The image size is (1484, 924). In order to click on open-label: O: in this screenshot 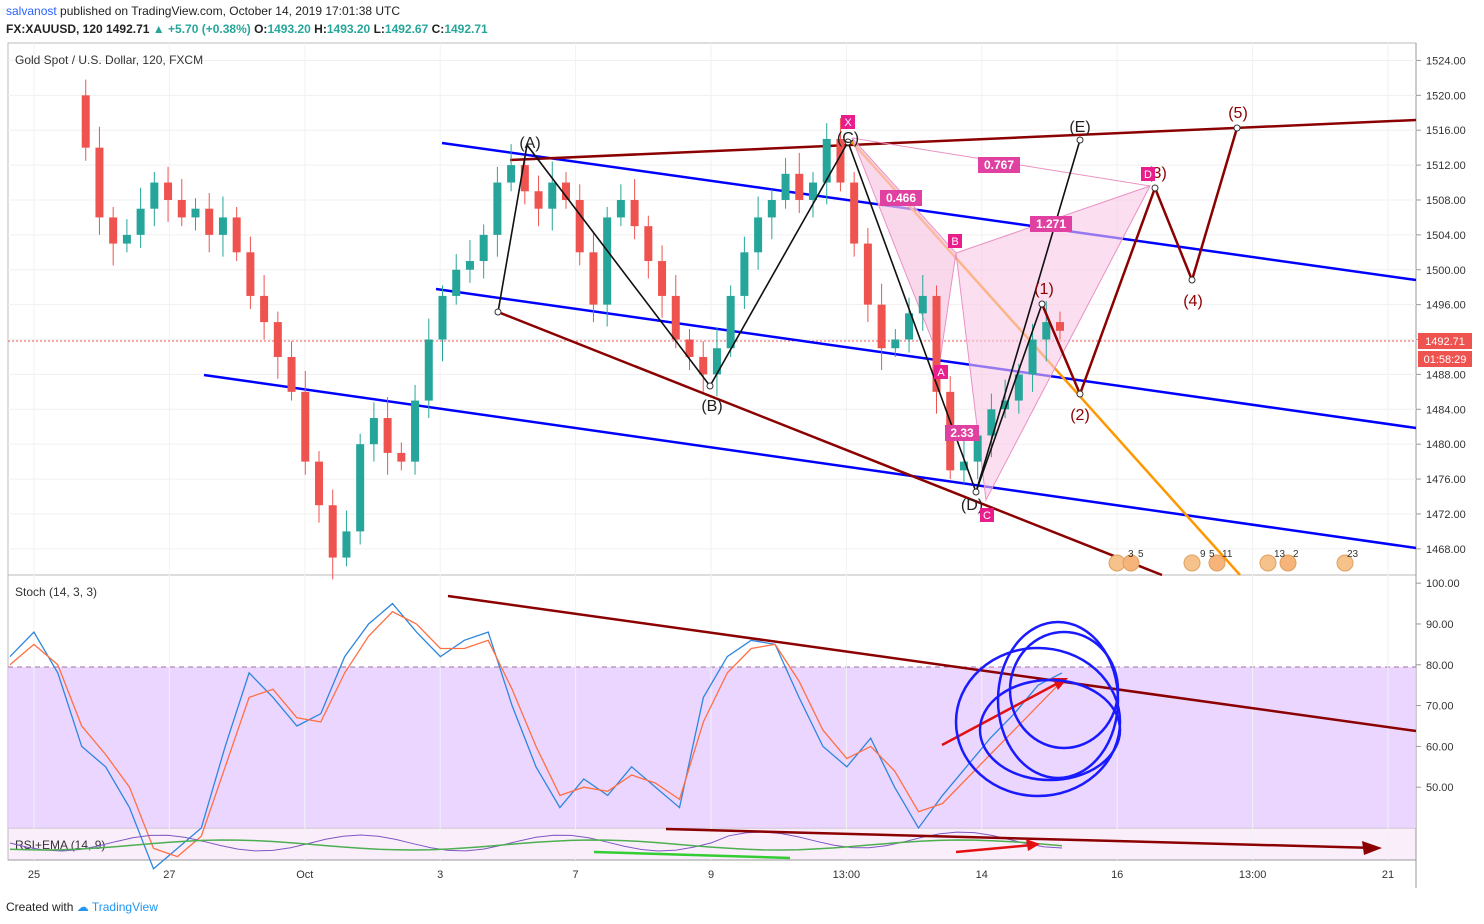, I will do `click(261, 29)`.